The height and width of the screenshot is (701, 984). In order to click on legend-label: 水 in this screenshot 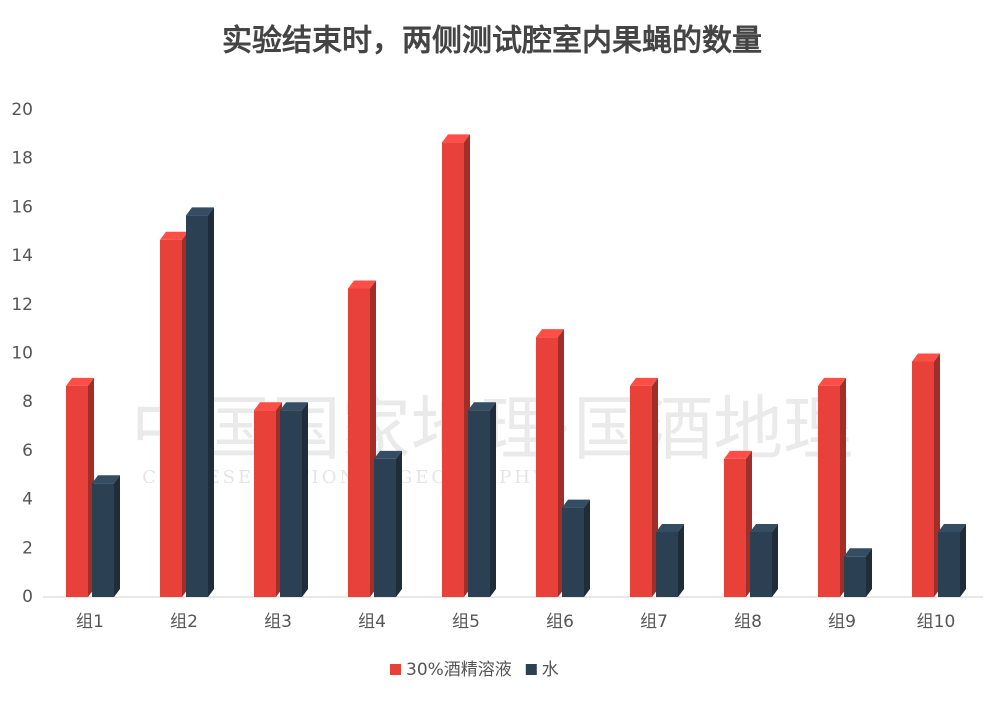, I will do `click(550, 670)`.